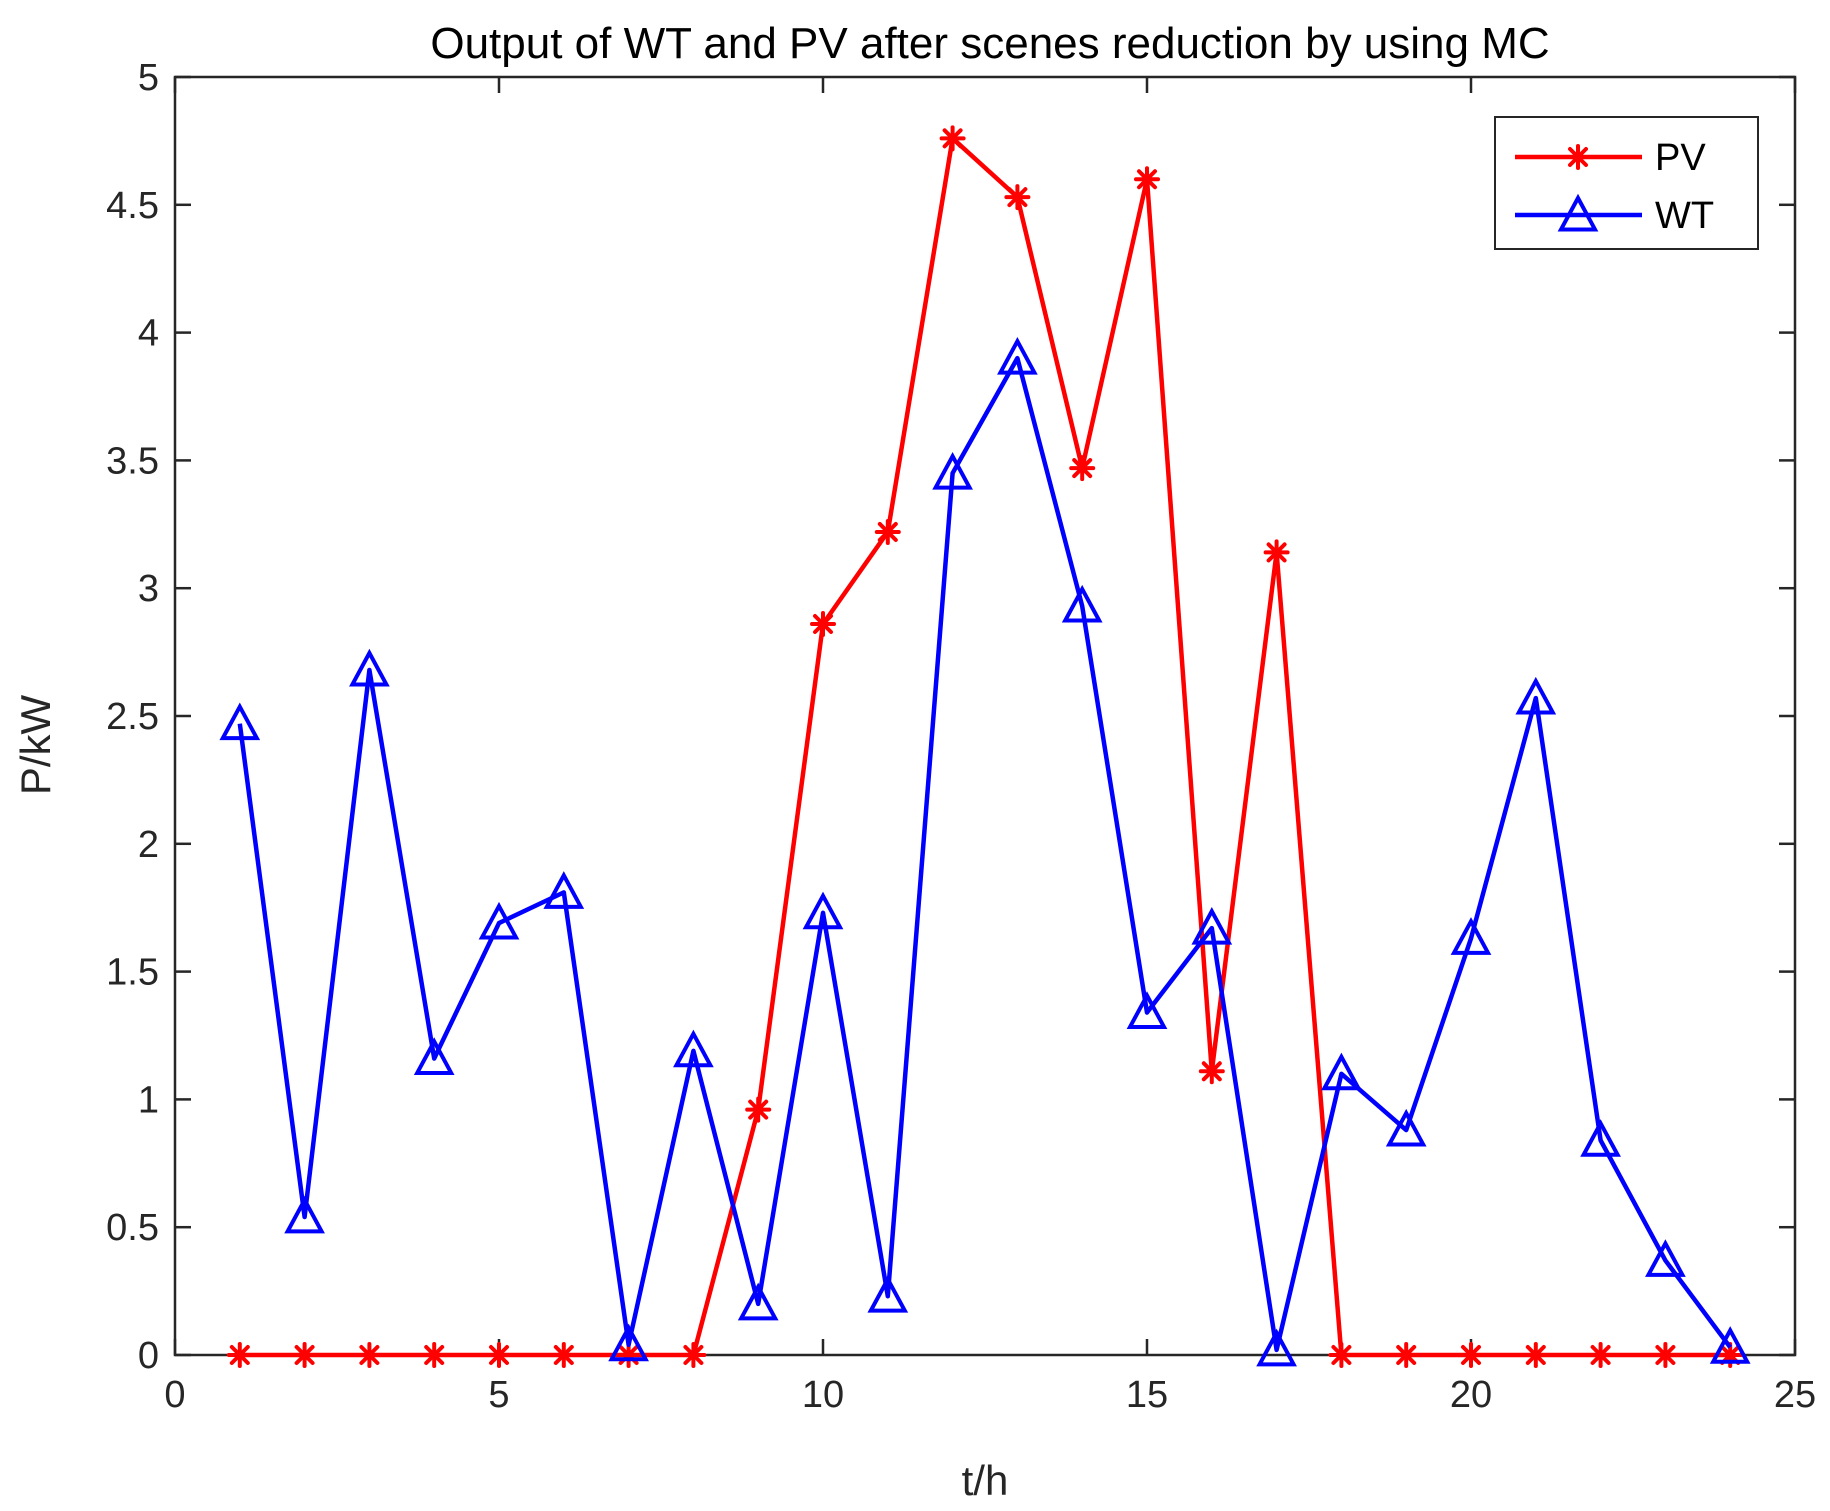 This screenshot has width=1830, height=1511. What do you see at coordinates (148, 334) in the screenshot?
I see `y-tick-label: 4` at bounding box center [148, 334].